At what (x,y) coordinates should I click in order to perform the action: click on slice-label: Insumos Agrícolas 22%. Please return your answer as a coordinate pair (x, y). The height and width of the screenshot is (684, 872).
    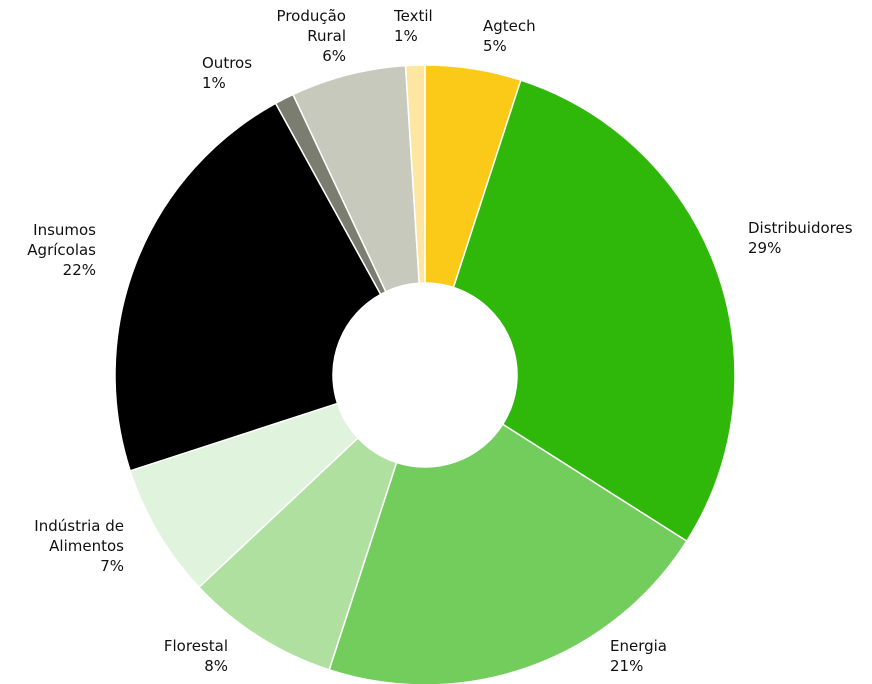
    Looking at the image, I should click on (48, 250).